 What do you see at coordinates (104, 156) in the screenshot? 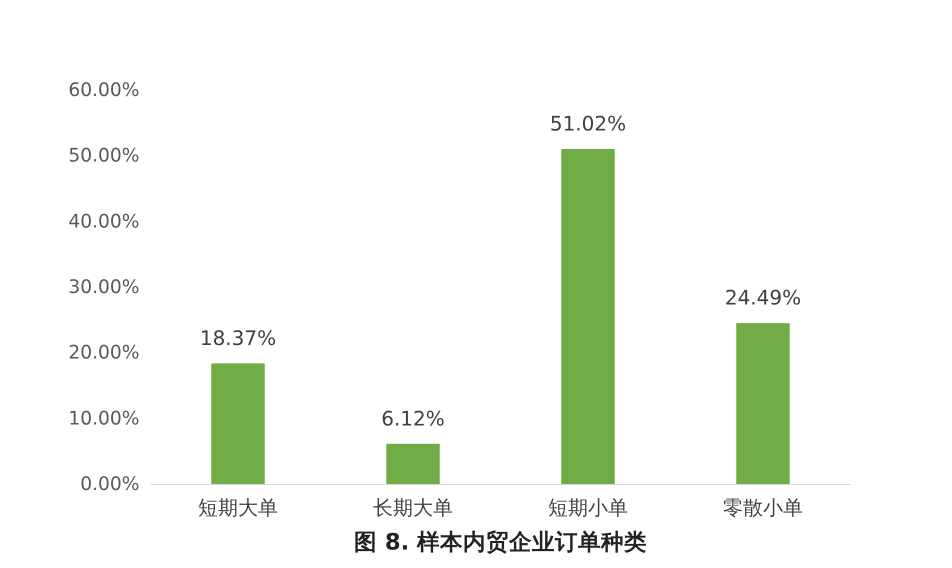
I see `y-tick-label: 50.00%` at bounding box center [104, 156].